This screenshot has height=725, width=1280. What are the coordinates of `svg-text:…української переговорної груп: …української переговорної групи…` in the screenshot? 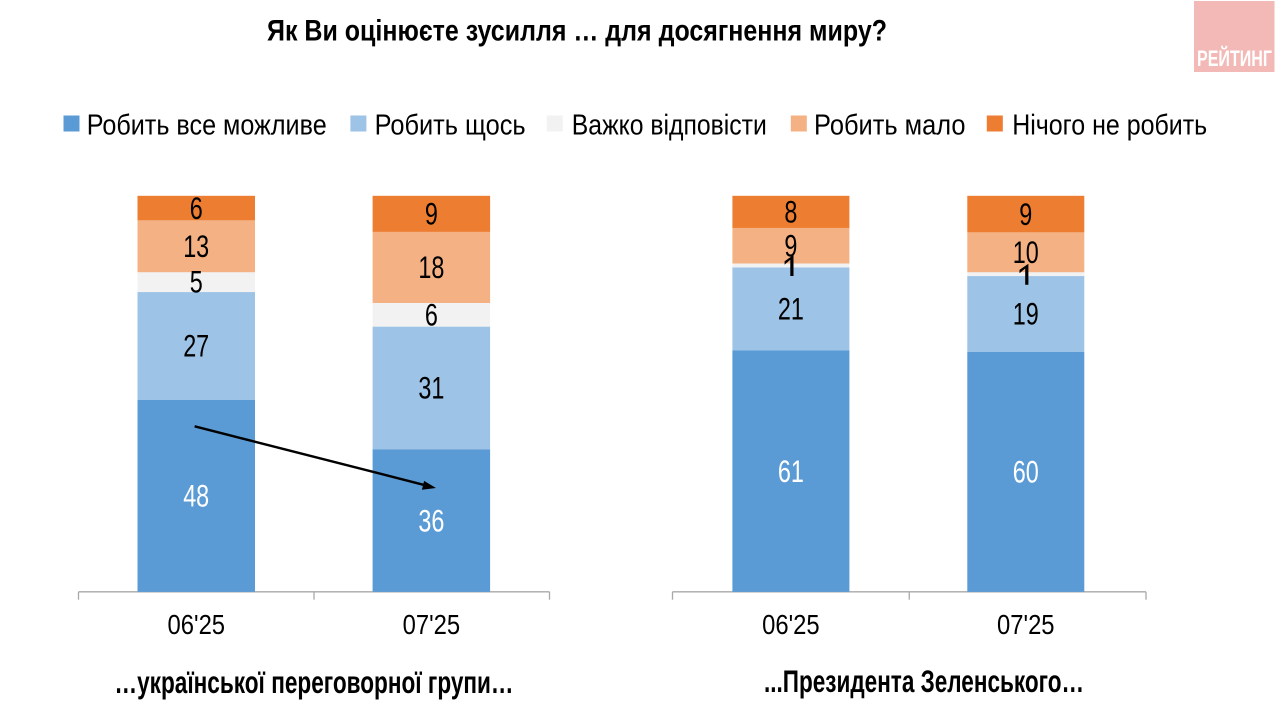 It's located at (314, 682).